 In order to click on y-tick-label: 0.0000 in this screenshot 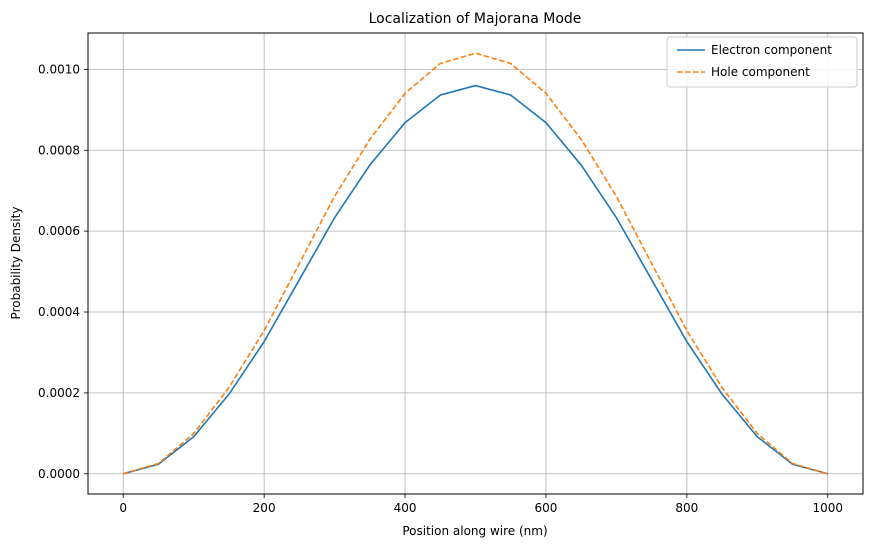, I will do `click(59, 474)`.